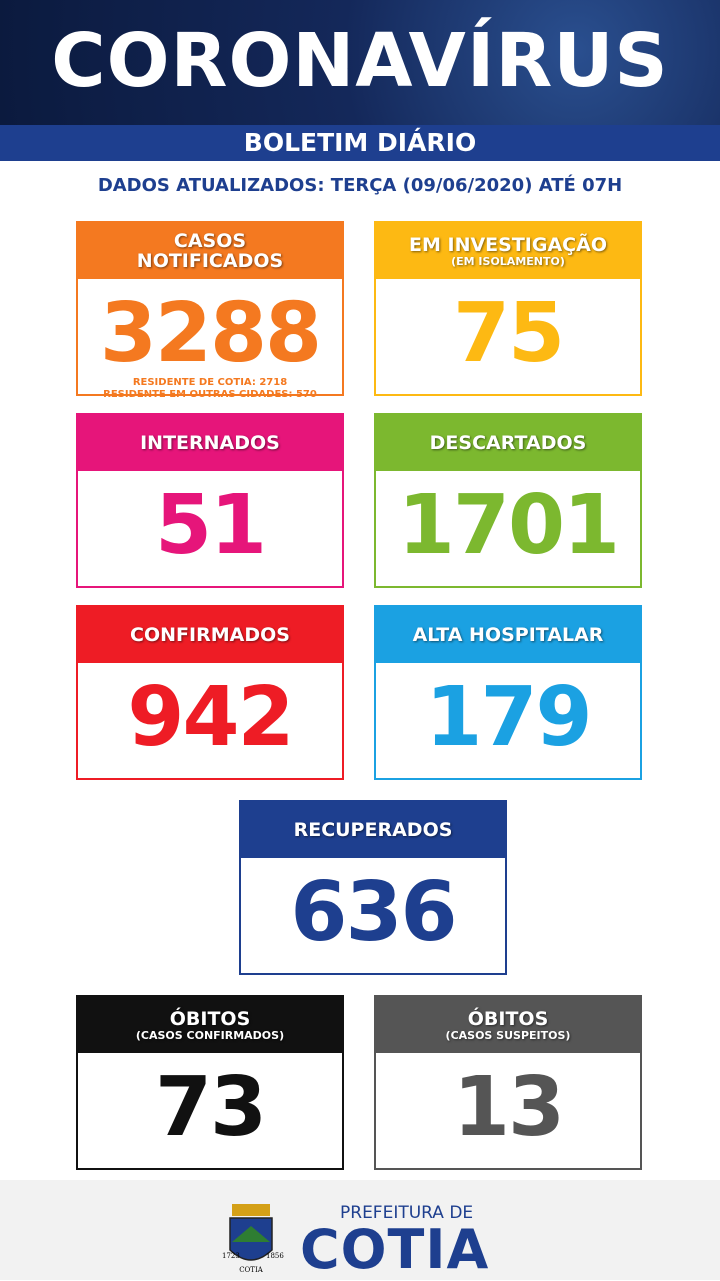 The image size is (720, 1281). What do you see at coordinates (508, 333) in the screenshot?
I see `card-value: 75` at bounding box center [508, 333].